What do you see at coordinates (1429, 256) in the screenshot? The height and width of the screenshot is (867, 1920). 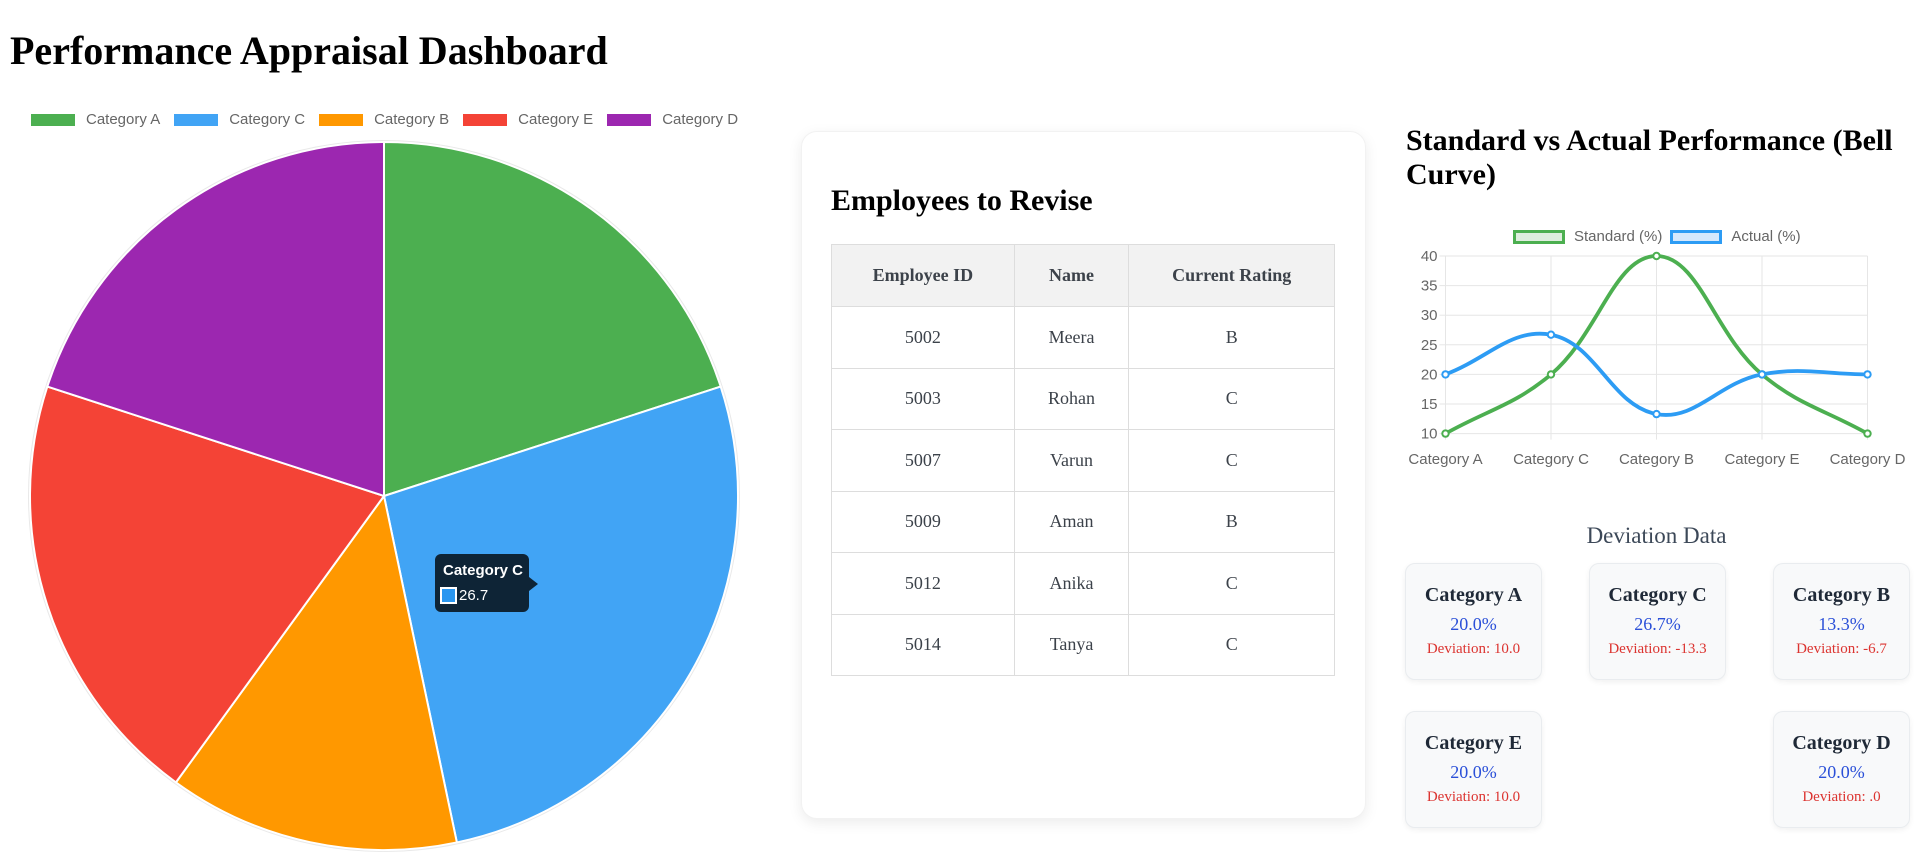 I see `svg-text: 40` at bounding box center [1429, 256].